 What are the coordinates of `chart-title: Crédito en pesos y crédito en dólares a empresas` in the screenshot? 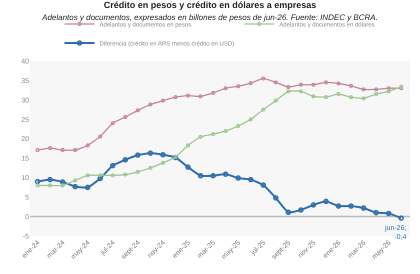 It's located at (210, 5).